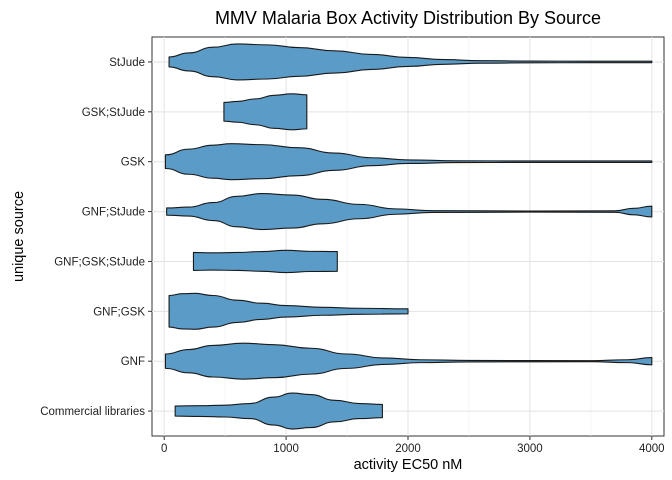 This screenshot has width=672, height=480. Describe the element at coordinates (286, 449) in the screenshot. I see `x-tick-label: 1000` at that location.